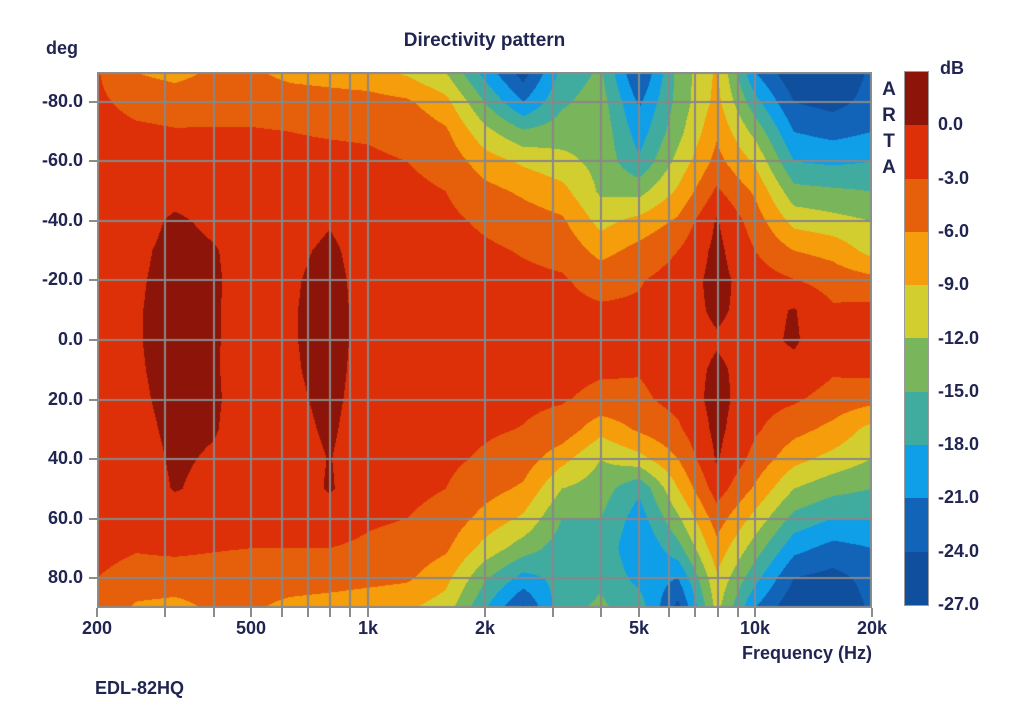 Image resolution: width=1024 pixels, height=715 pixels. I want to click on colorbar-tick-label: -27.0, so click(959, 604).